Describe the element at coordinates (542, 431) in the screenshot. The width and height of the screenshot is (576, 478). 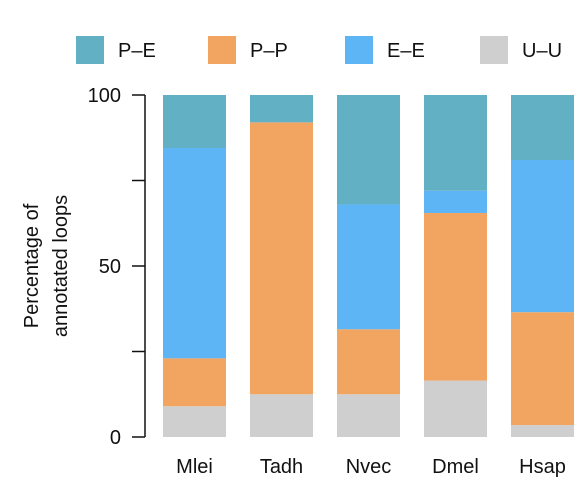
I see `bar-hsap-u-u` at that location.